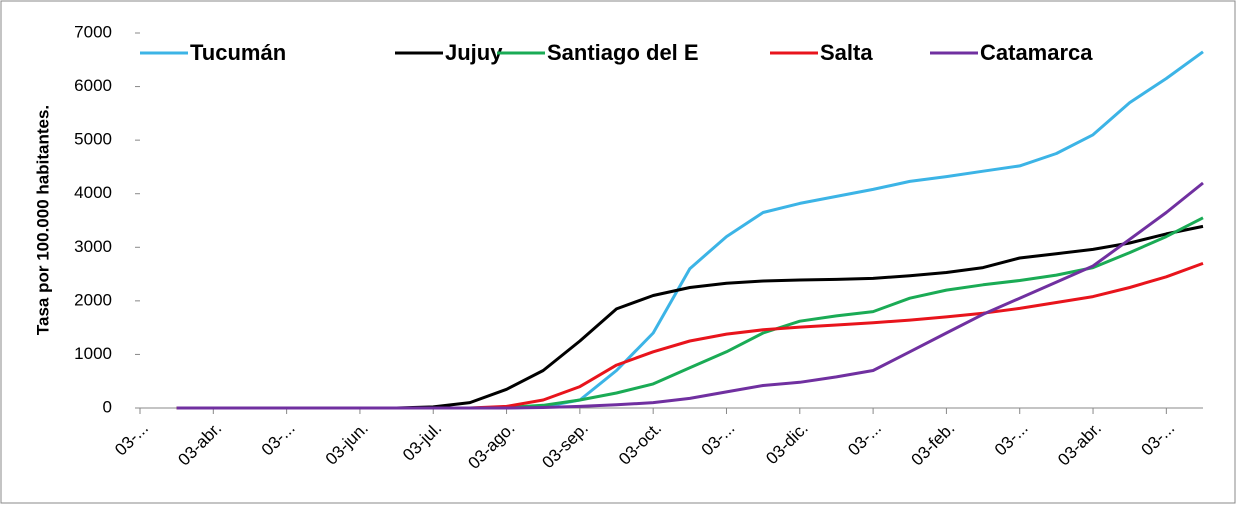 The height and width of the screenshot is (509, 1236). What do you see at coordinates (107, 406) in the screenshot?
I see `y-tick-label: 0` at bounding box center [107, 406].